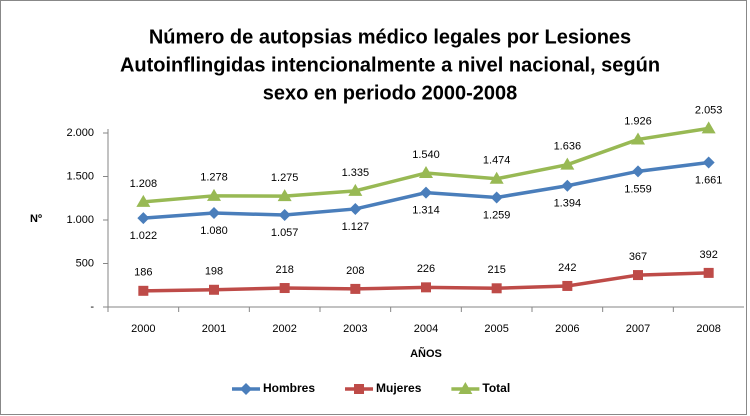  Describe the element at coordinates (214, 231) in the screenshot. I see `data-label: 1.080` at that location.